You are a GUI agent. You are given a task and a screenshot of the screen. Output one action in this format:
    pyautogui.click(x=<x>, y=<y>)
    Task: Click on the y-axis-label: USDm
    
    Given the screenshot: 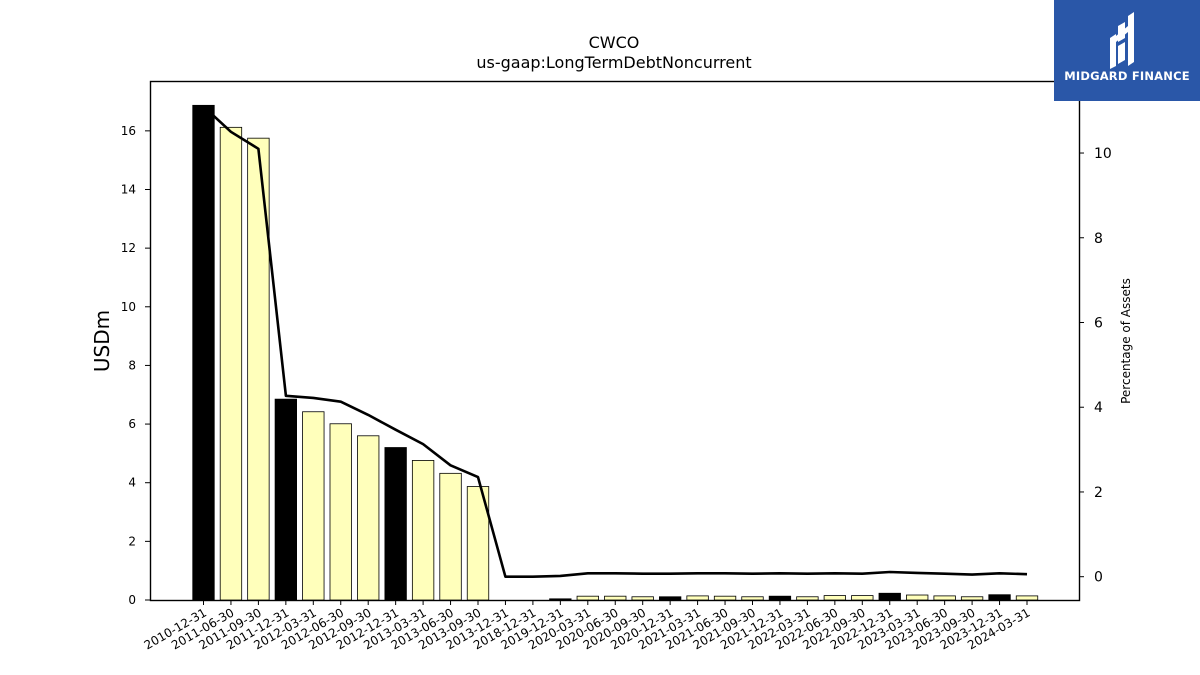 What is the action you would take?
    pyautogui.click(x=102, y=341)
    